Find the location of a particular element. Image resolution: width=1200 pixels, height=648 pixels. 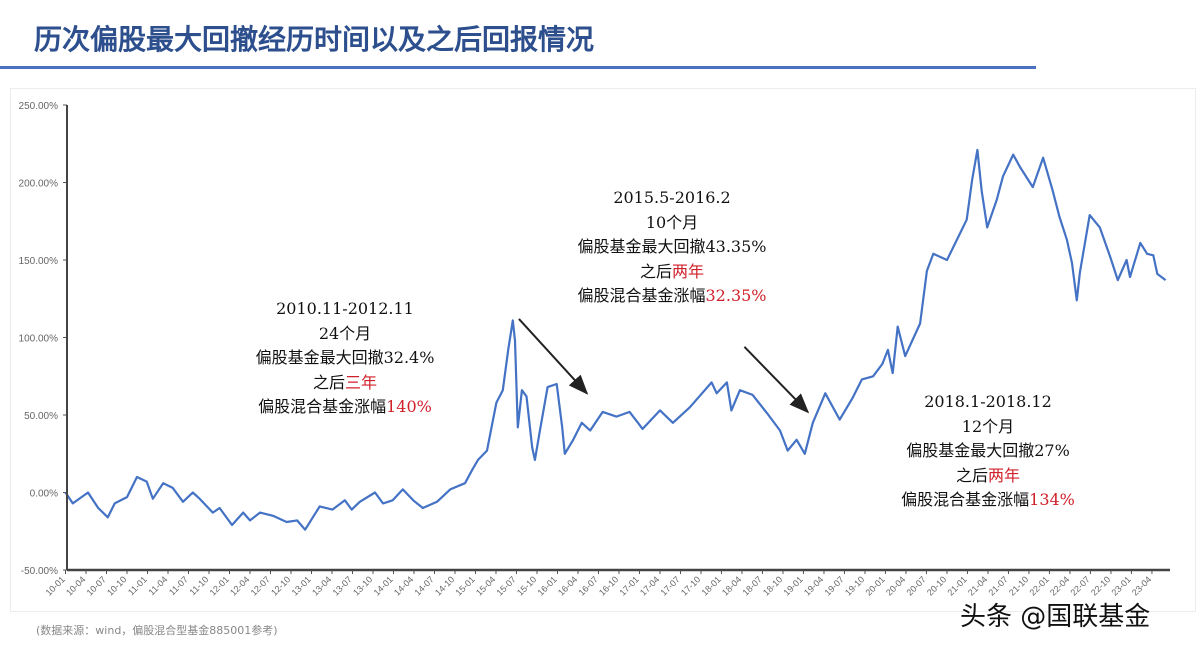

annotation-text: 偏股基金最大回撤32.4% is located at coordinates (345, 357).